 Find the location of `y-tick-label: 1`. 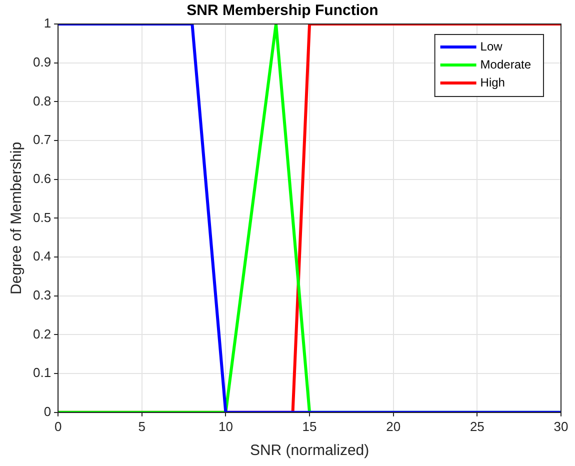

y-tick-label: 1 is located at coordinates (48, 23).